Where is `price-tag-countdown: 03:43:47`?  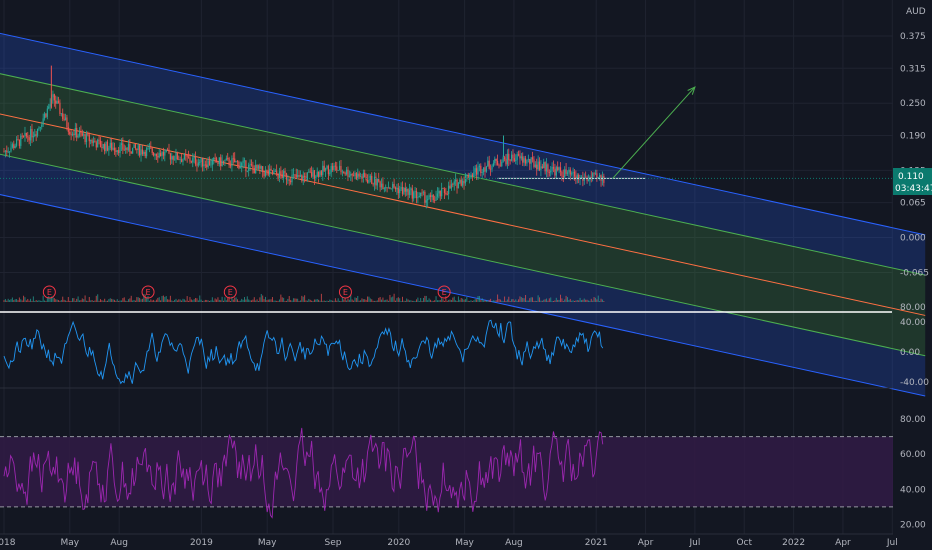
price-tag-countdown: 03:43:47 is located at coordinates (913, 189).